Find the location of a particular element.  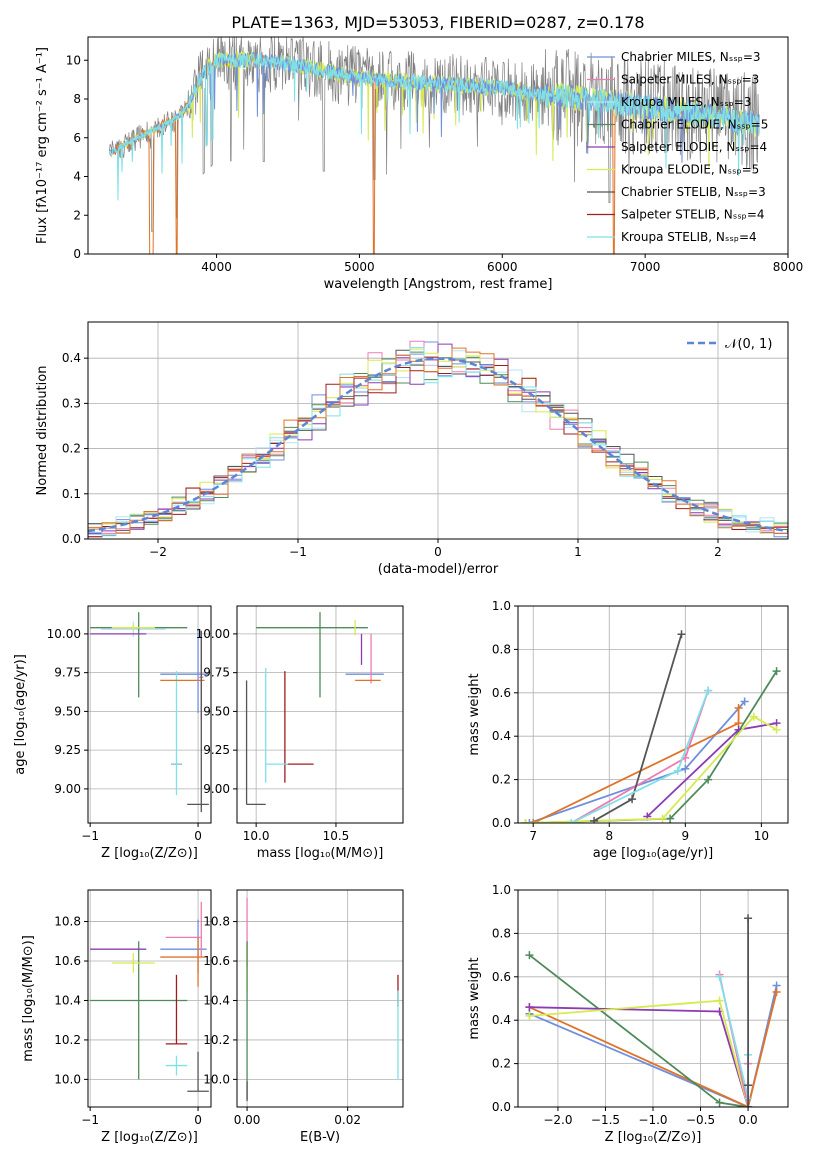

x-axis-label: E(B-V) is located at coordinates (320, 1137).